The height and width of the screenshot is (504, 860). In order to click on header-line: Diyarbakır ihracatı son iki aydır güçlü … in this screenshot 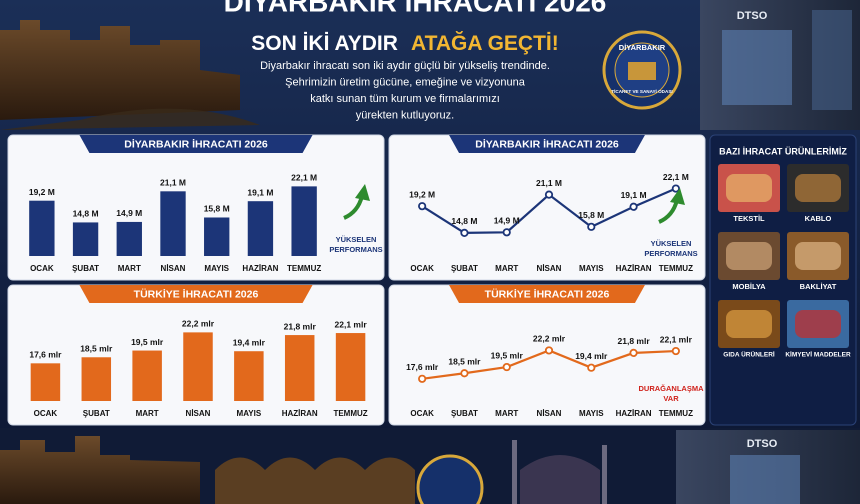, I will do `click(405, 66)`.